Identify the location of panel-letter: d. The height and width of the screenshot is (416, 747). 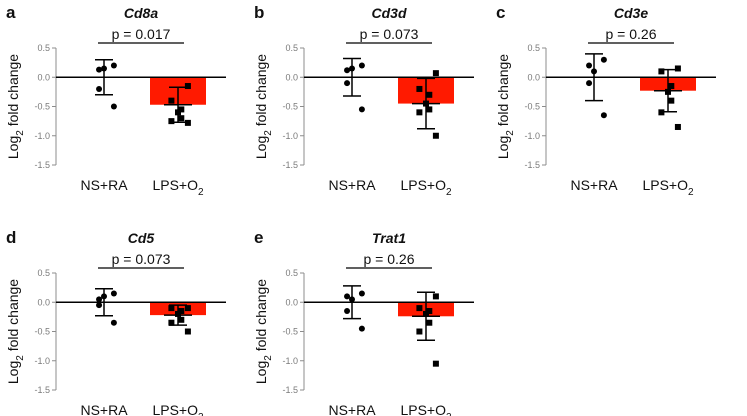
(11, 237).